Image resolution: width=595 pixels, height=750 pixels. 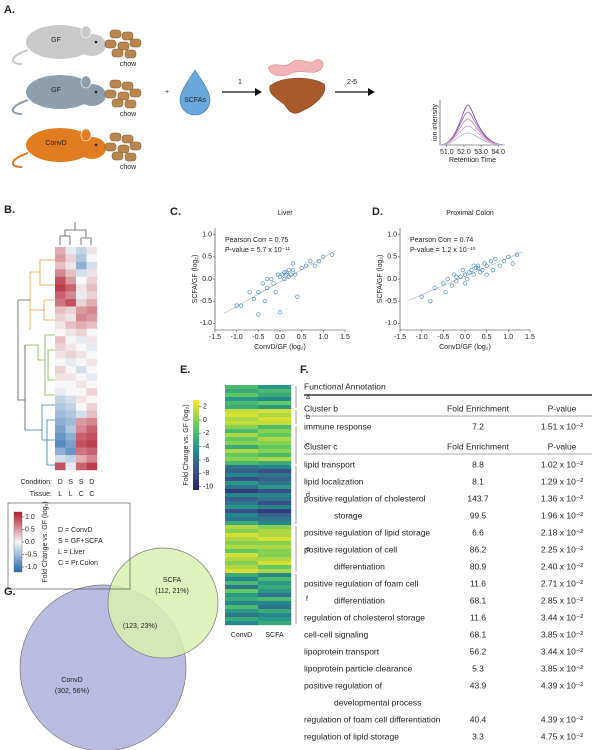 What do you see at coordinates (304, 370) in the screenshot?
I see `panel-label: F.` at bounding box center [304, 370].